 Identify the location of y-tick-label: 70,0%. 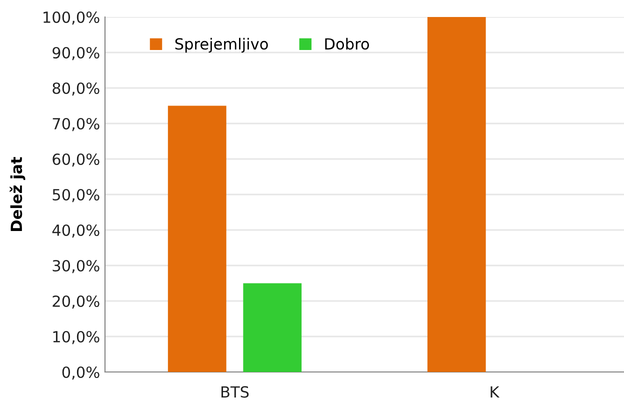
(76, 125).